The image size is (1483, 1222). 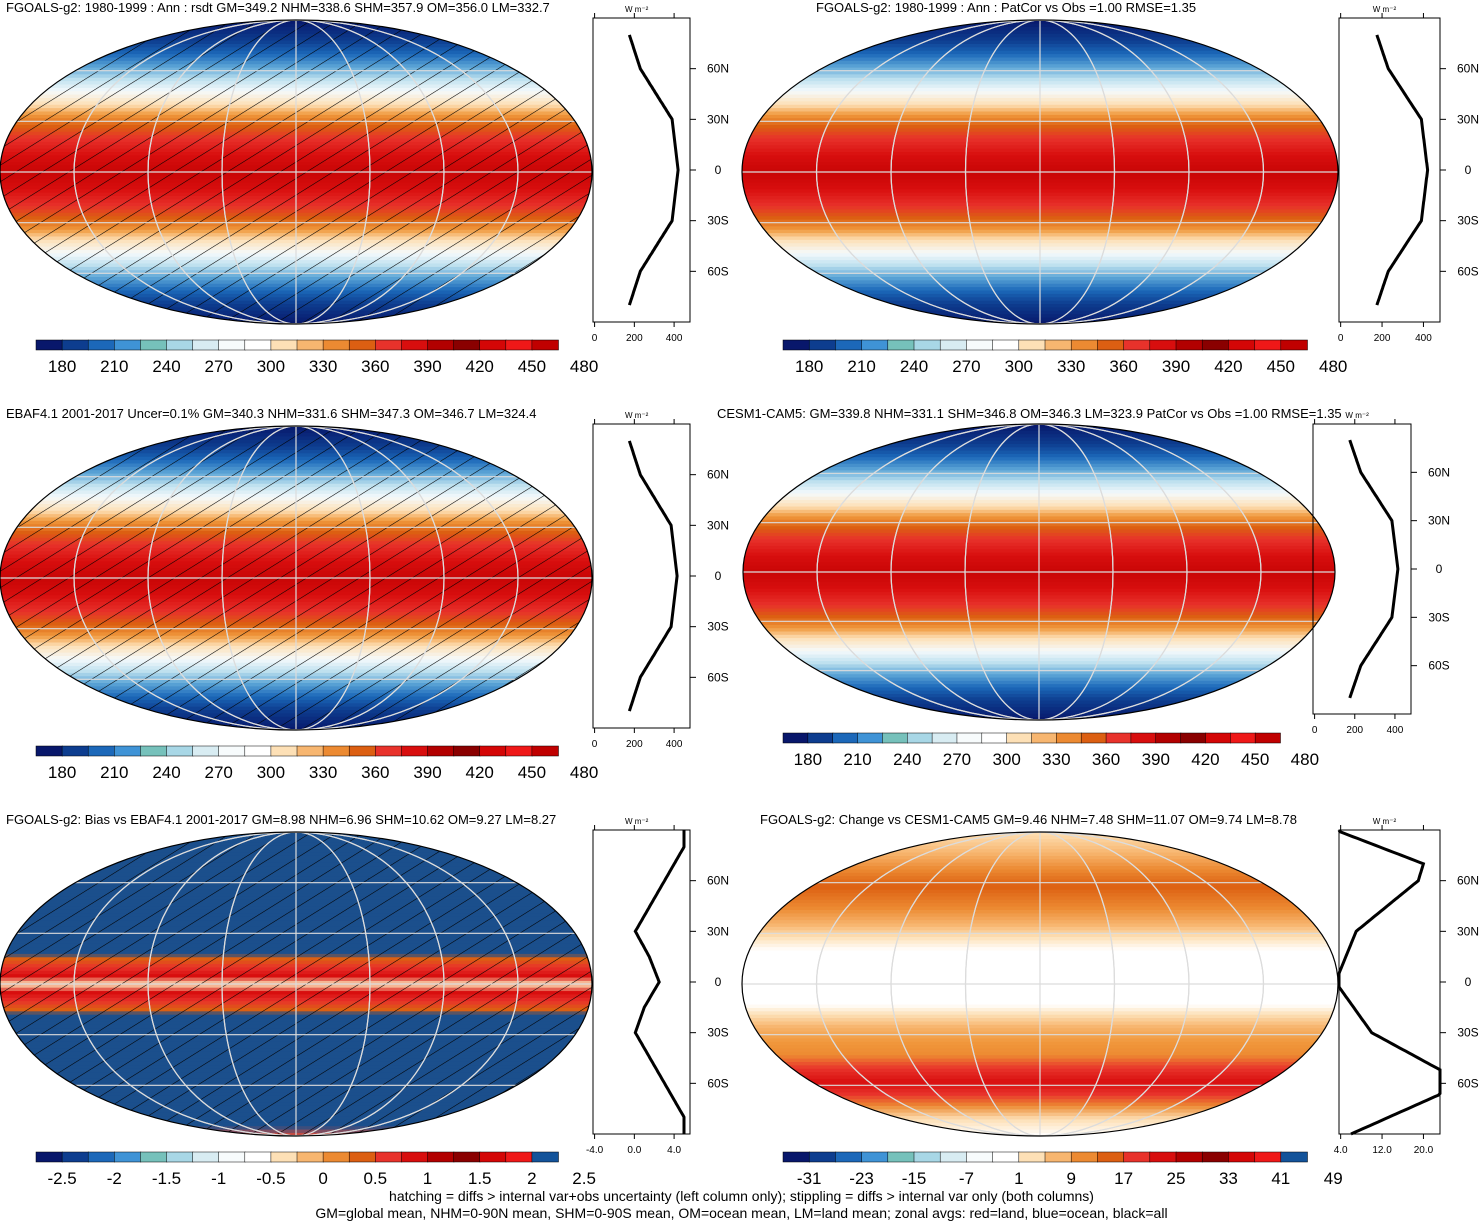 I want to click on x-tick-label: 0, so click(x=1315, y=730).